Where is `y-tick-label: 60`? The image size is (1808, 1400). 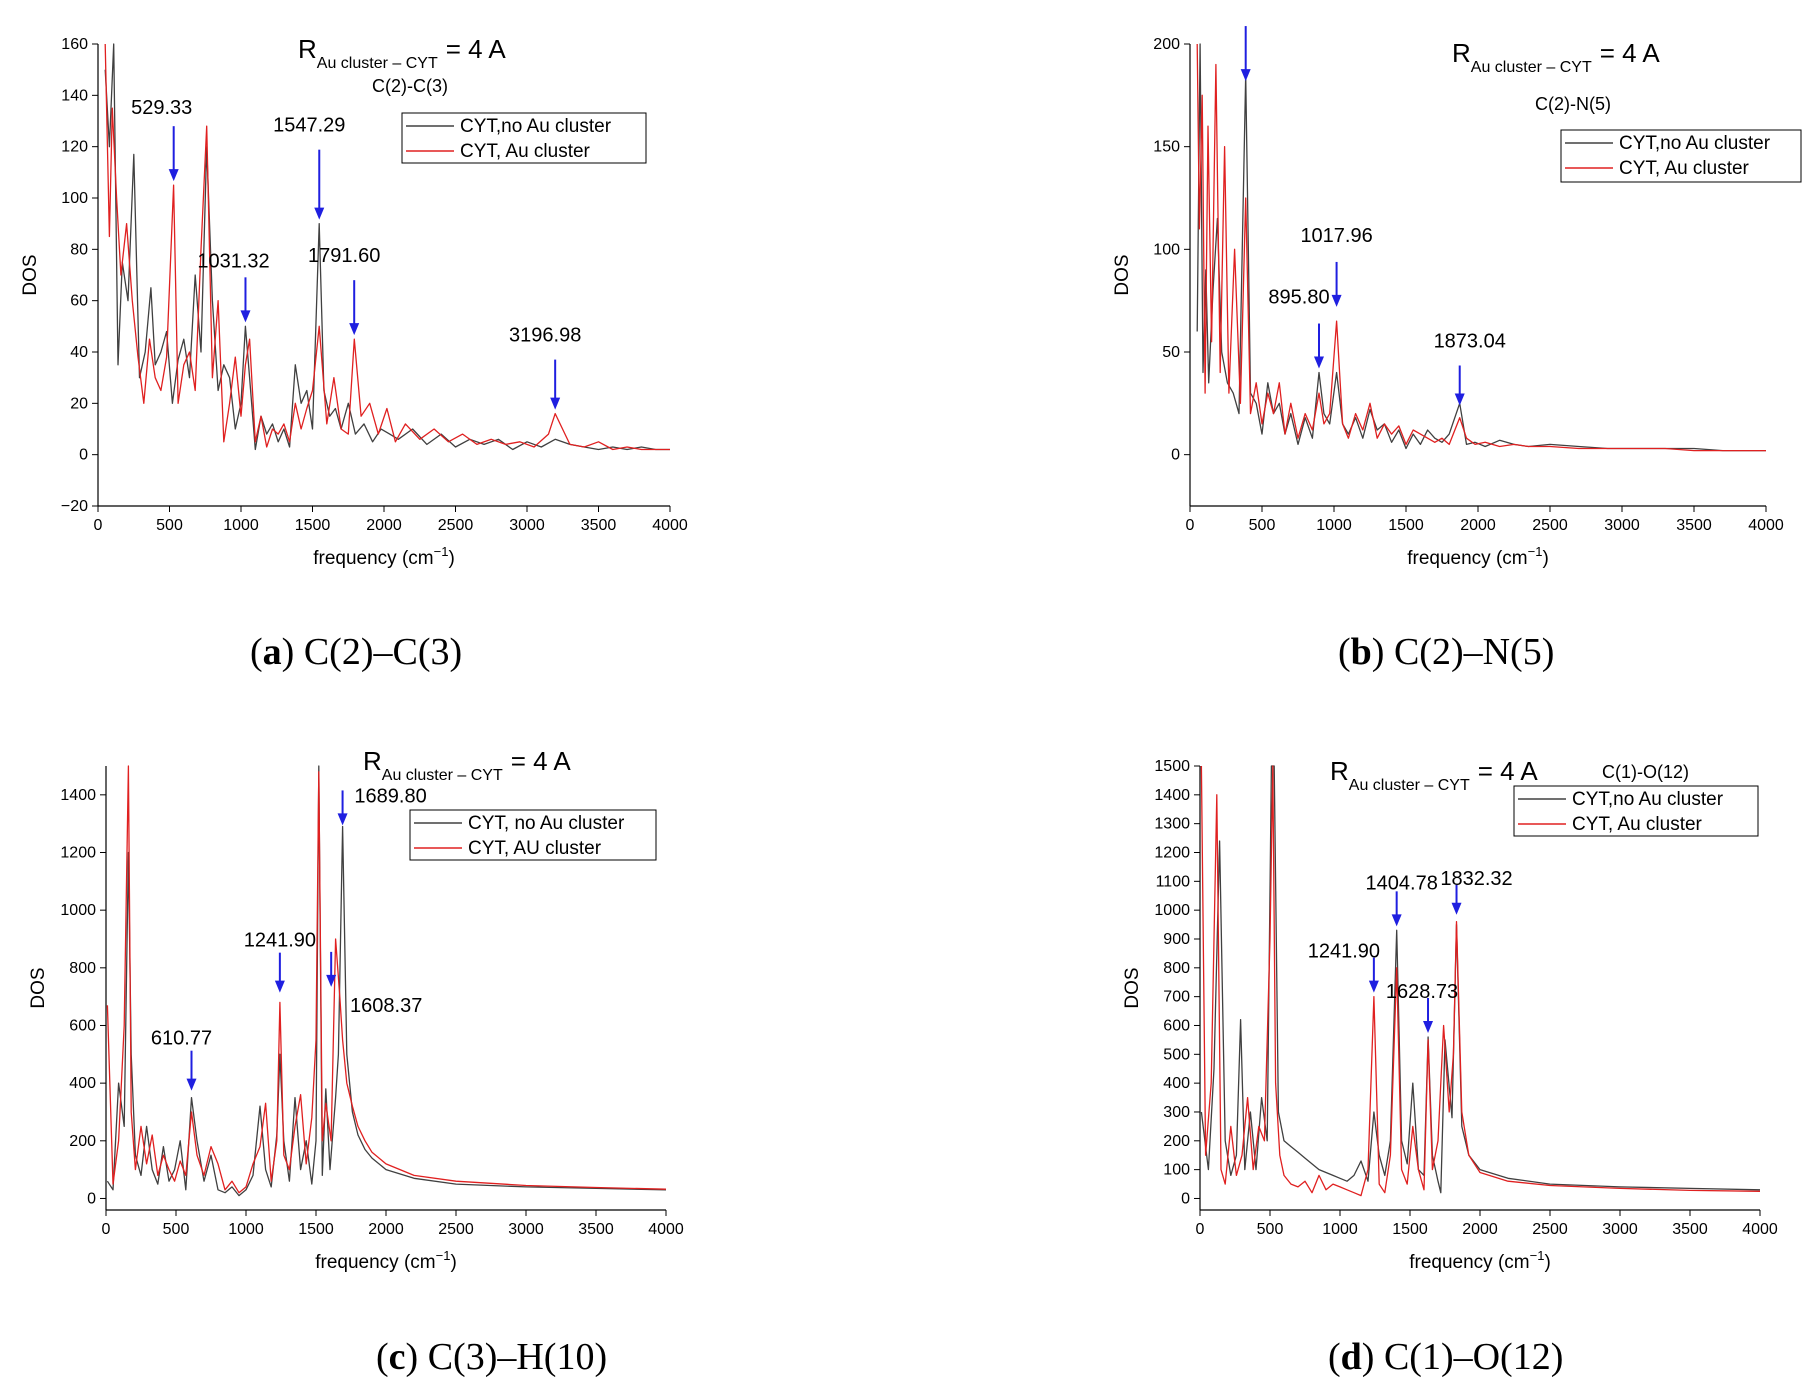 y-tick-label: 60 is located at coordinates (79, 301).